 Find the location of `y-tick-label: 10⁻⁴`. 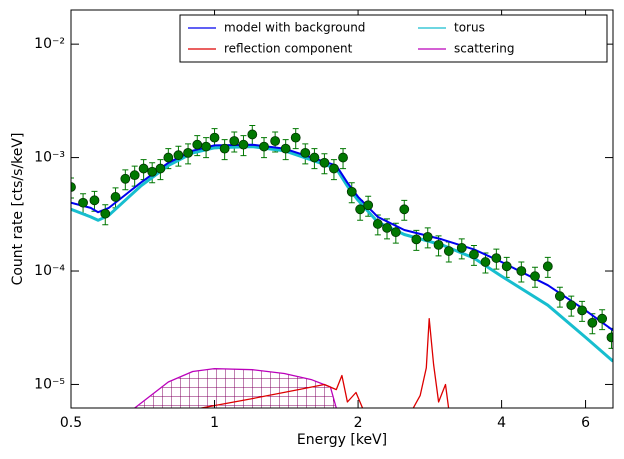

y-tick-label: 10⁻⁴ is located at coordinates (49, 271).